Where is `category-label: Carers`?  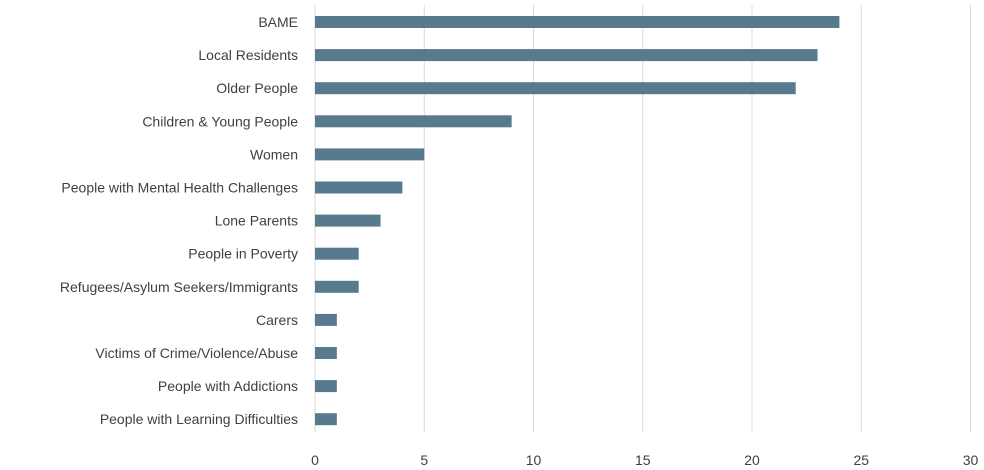 category-label: Carers is located at coordinates (277, 320).